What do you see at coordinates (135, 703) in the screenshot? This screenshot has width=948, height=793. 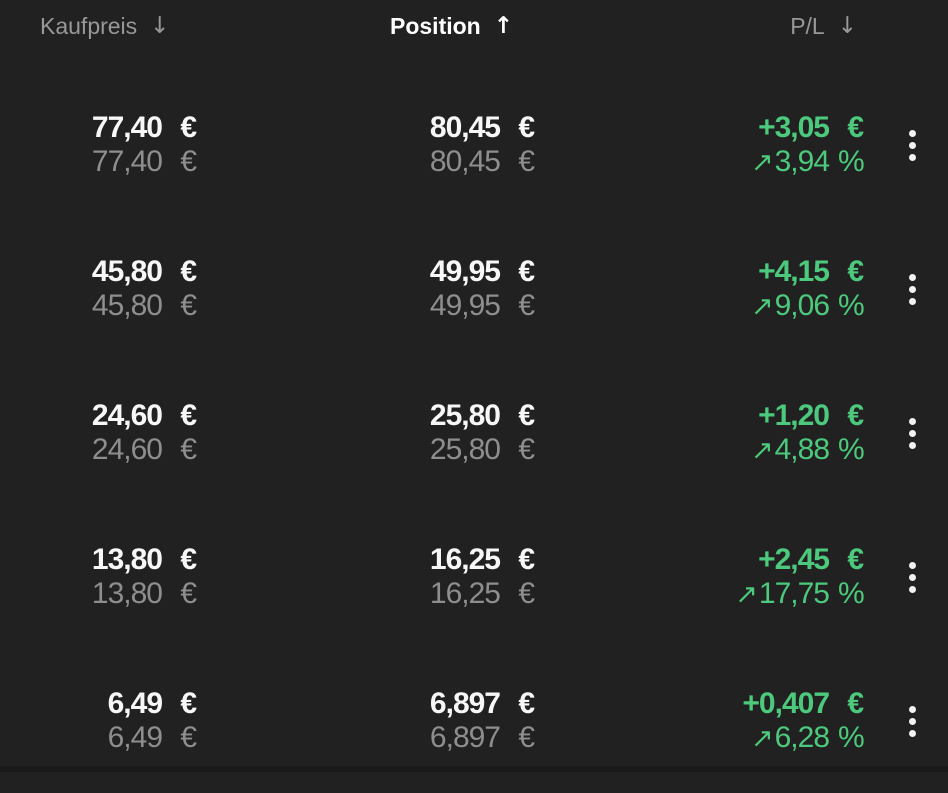 I see `buy-price-value: 6,49` at bounding box center [135, 703].